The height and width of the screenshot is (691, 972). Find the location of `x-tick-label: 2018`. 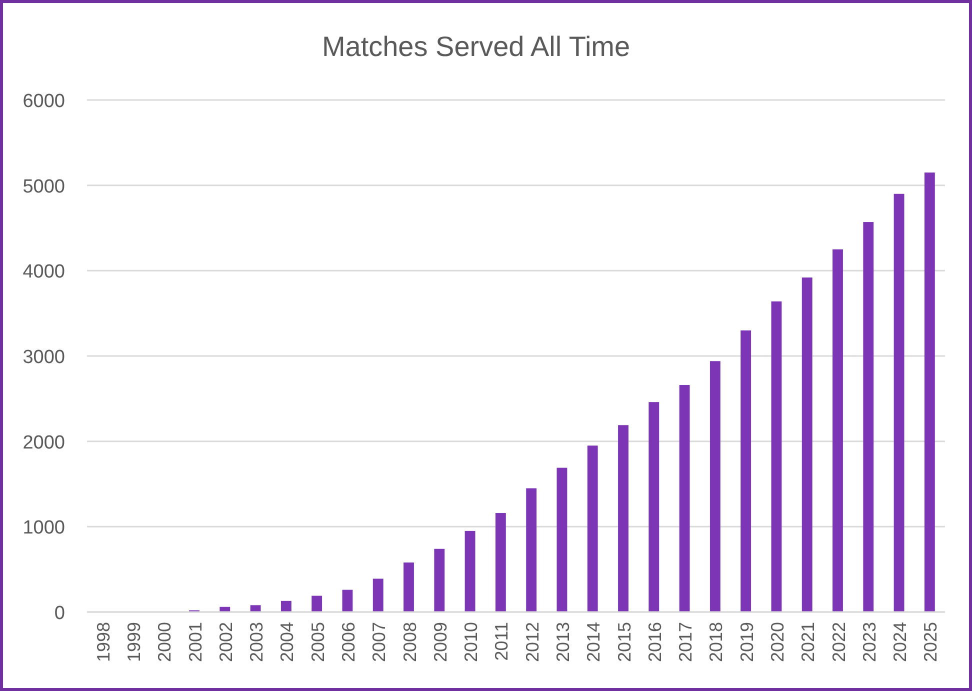

x-tick-label: 2018 is located at coordinates (716, 642).